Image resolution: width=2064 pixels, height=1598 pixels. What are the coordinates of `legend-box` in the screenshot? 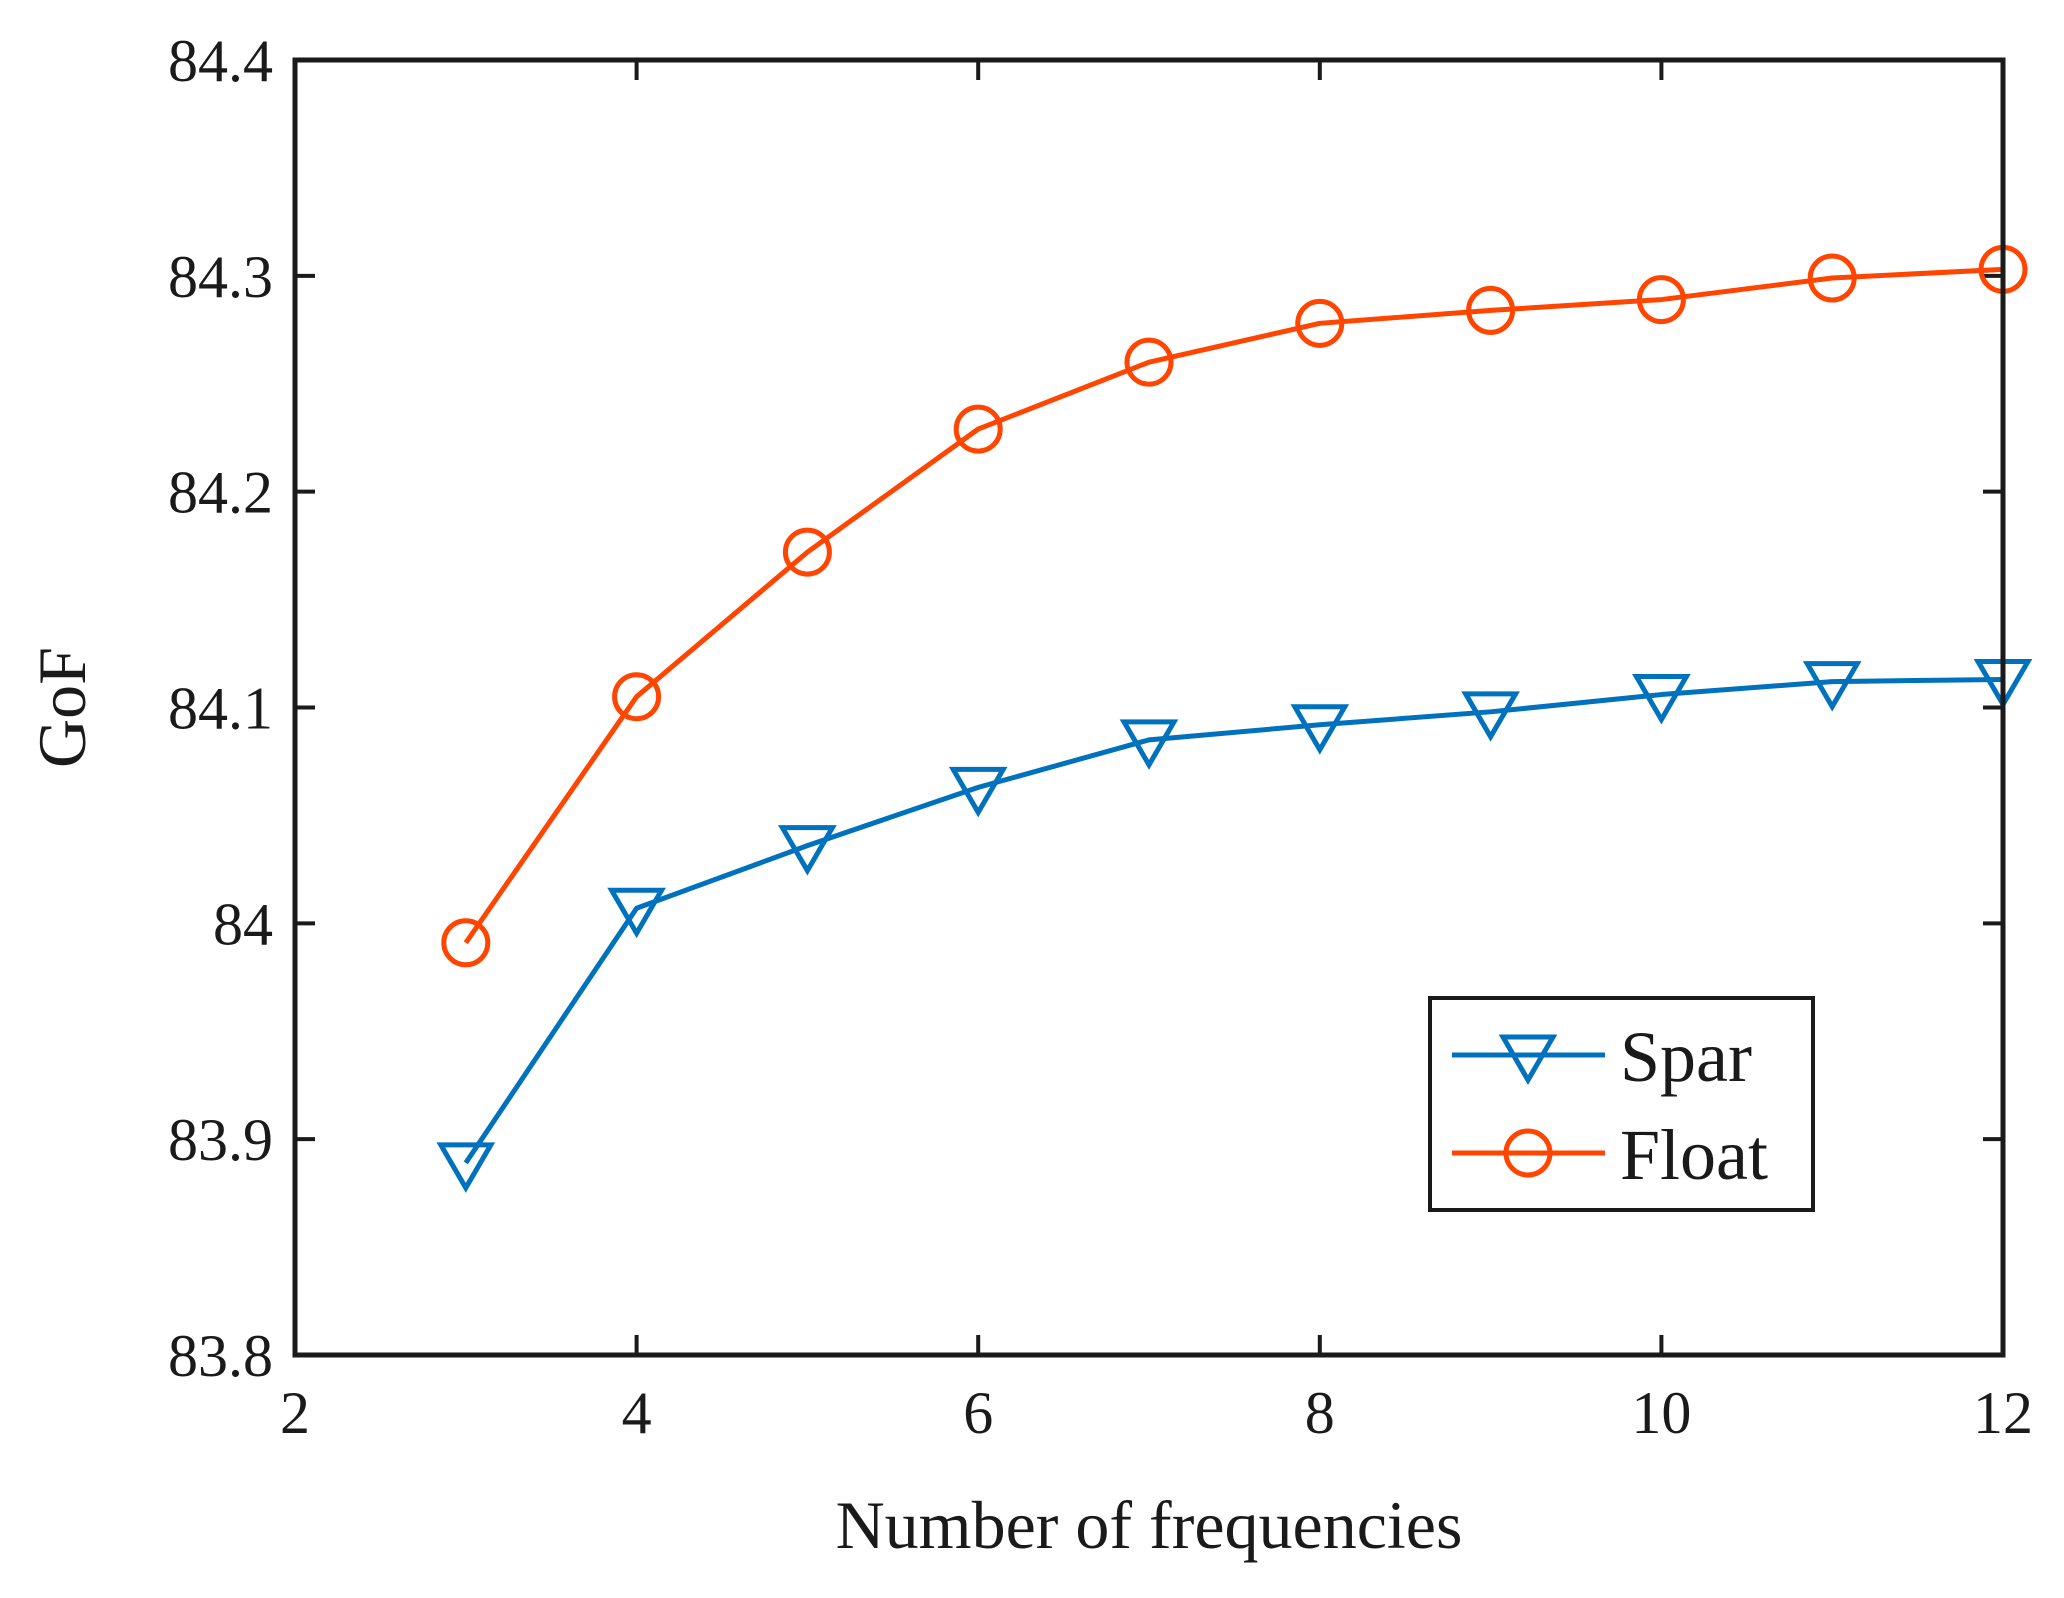 It's located at (1621, 1104).